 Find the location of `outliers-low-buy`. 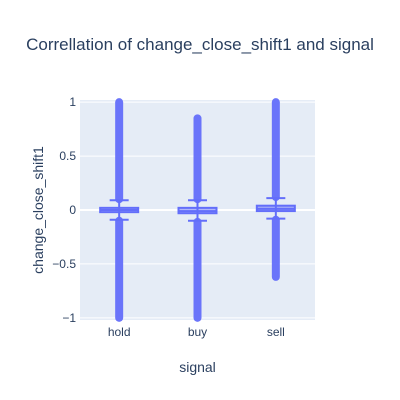

outliers-low-buy is located at coordinates (197, 269).